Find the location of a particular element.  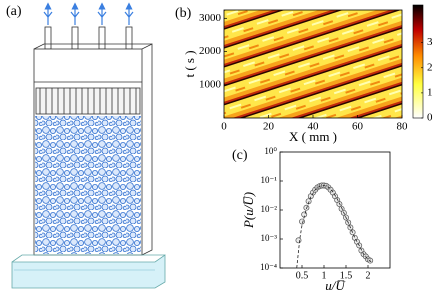

y-axis-label: t ( s ) is located at coordinates (189, 63).